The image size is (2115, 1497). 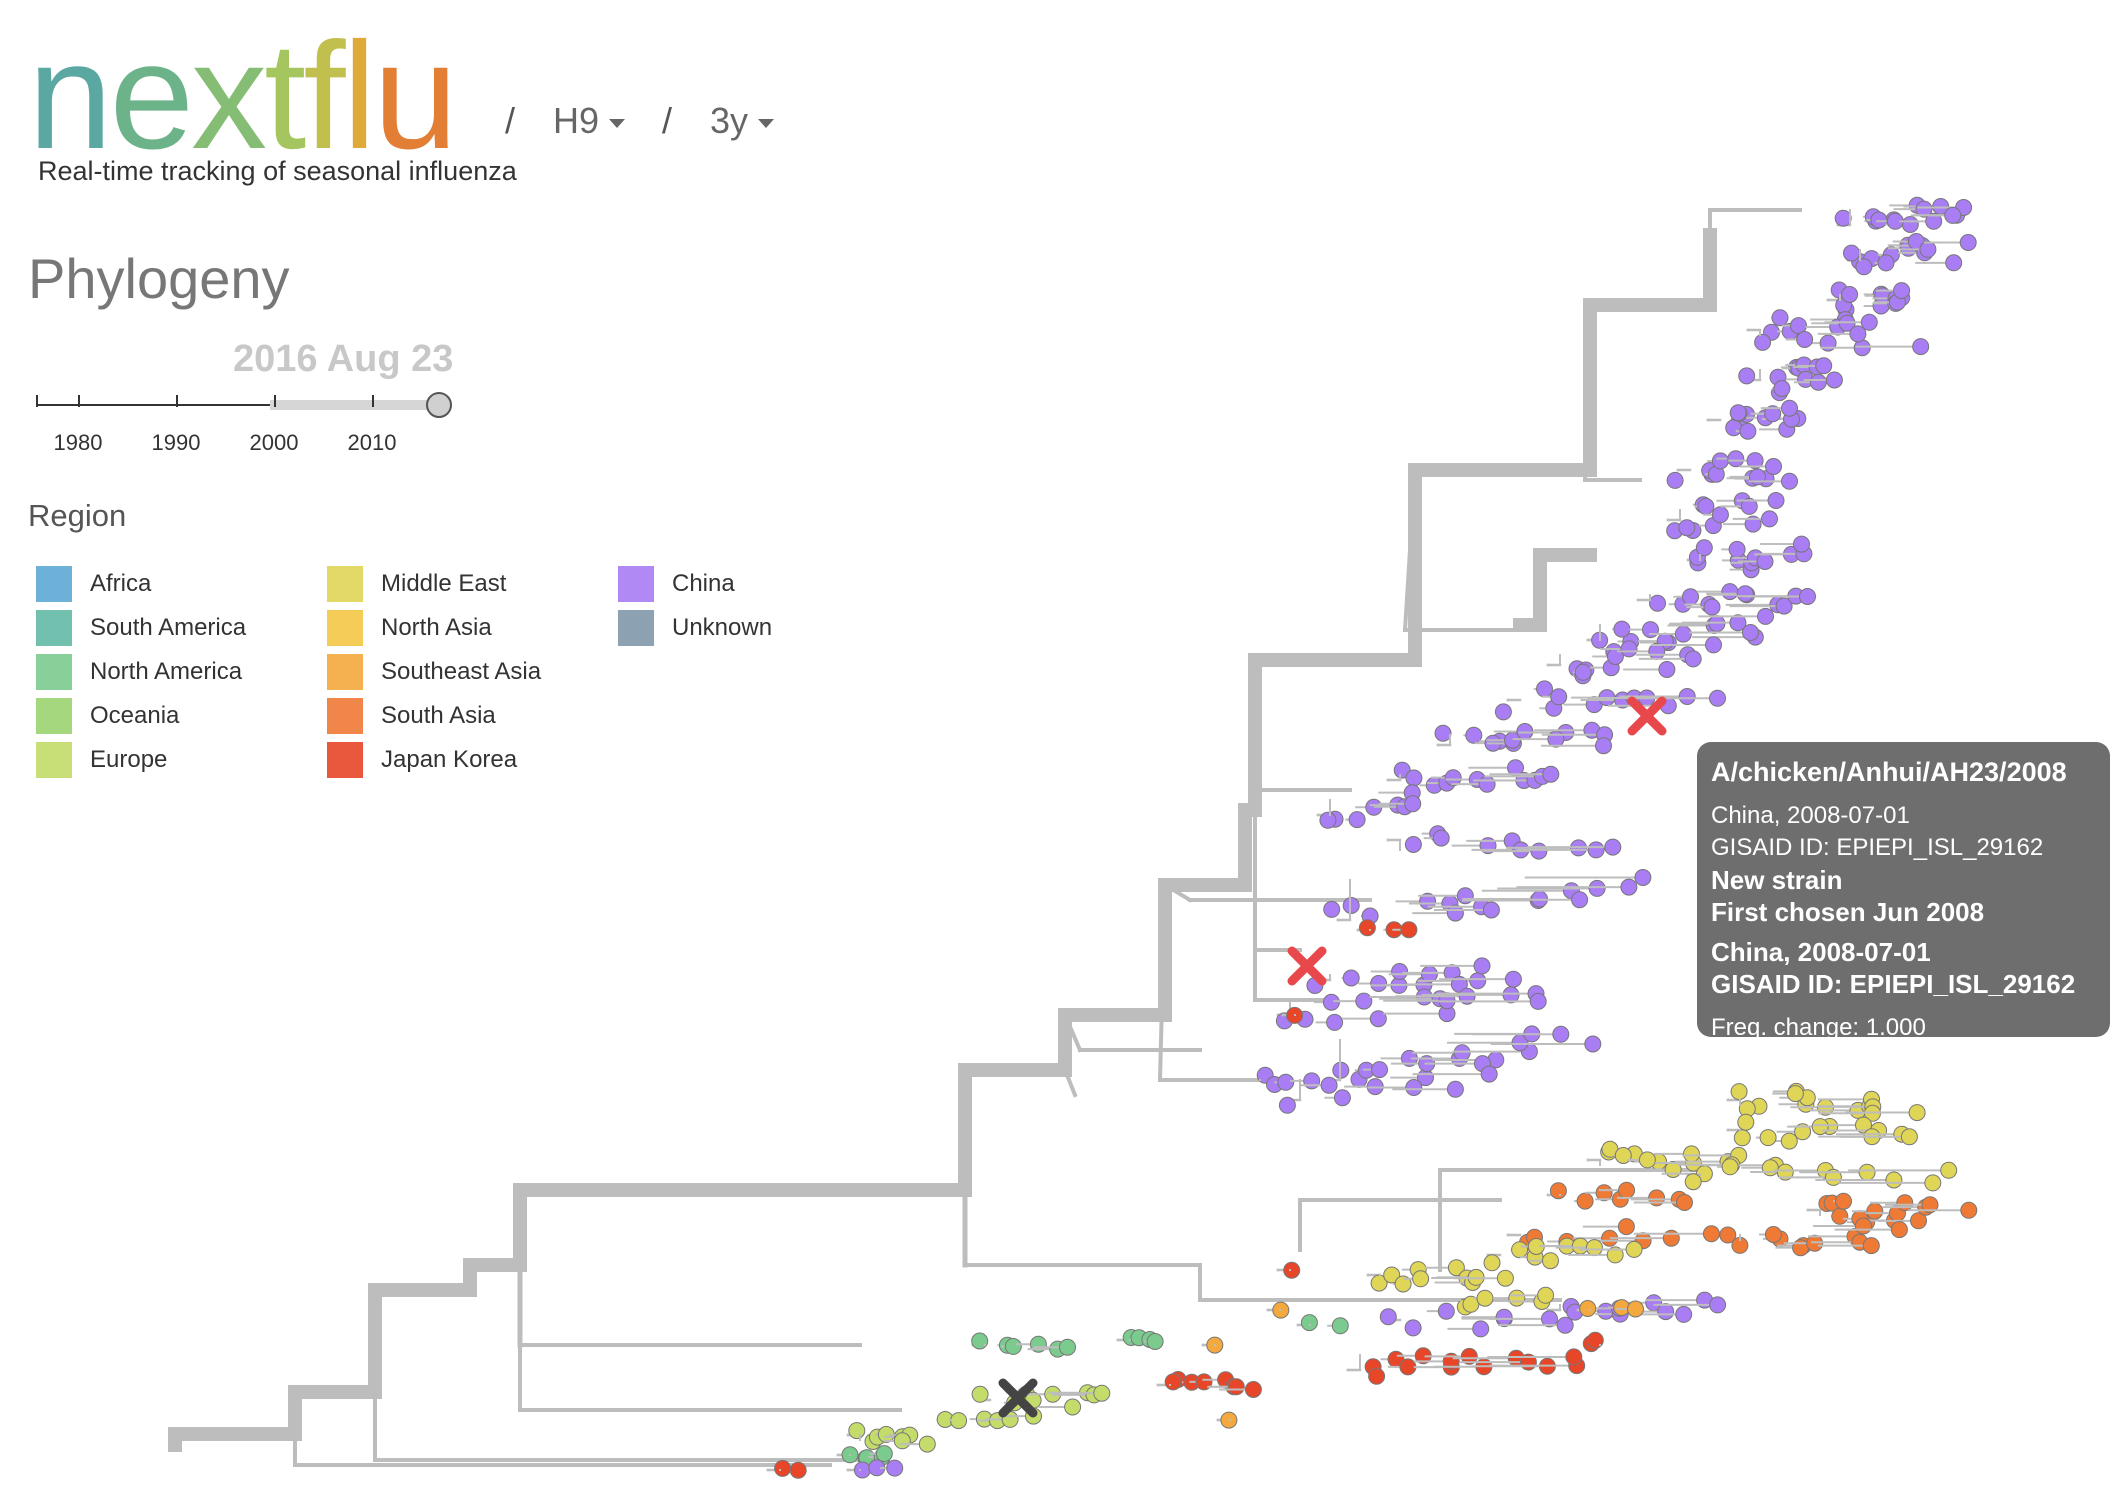 What do you see at coordinates (742, 121) in the screenshot?
I see `resolution-dropdown: 3y` at bounding box center [742, 121].